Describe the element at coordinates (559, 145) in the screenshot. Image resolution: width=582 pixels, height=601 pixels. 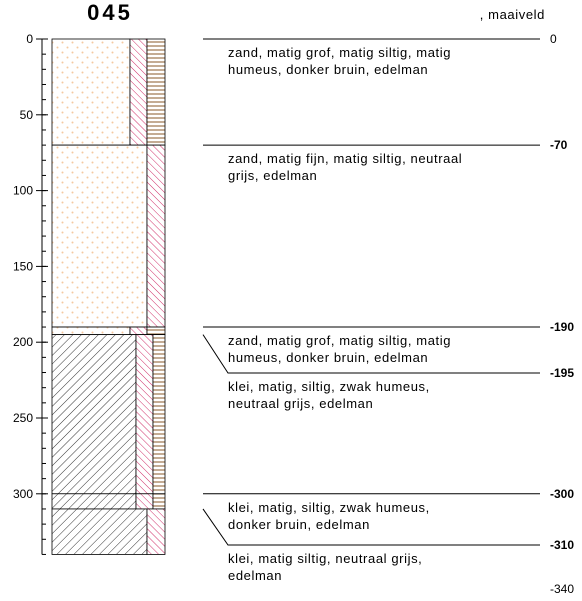
I see `depth-label: -70` at that location.